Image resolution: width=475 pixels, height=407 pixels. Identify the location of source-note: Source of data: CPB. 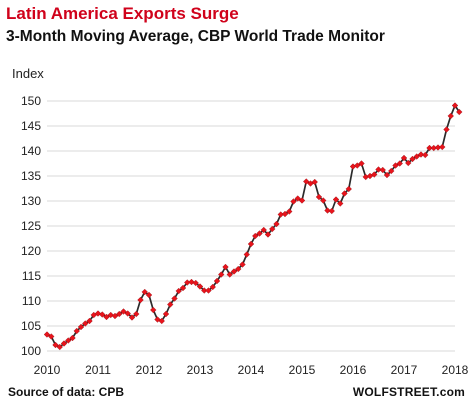
(66, 392).